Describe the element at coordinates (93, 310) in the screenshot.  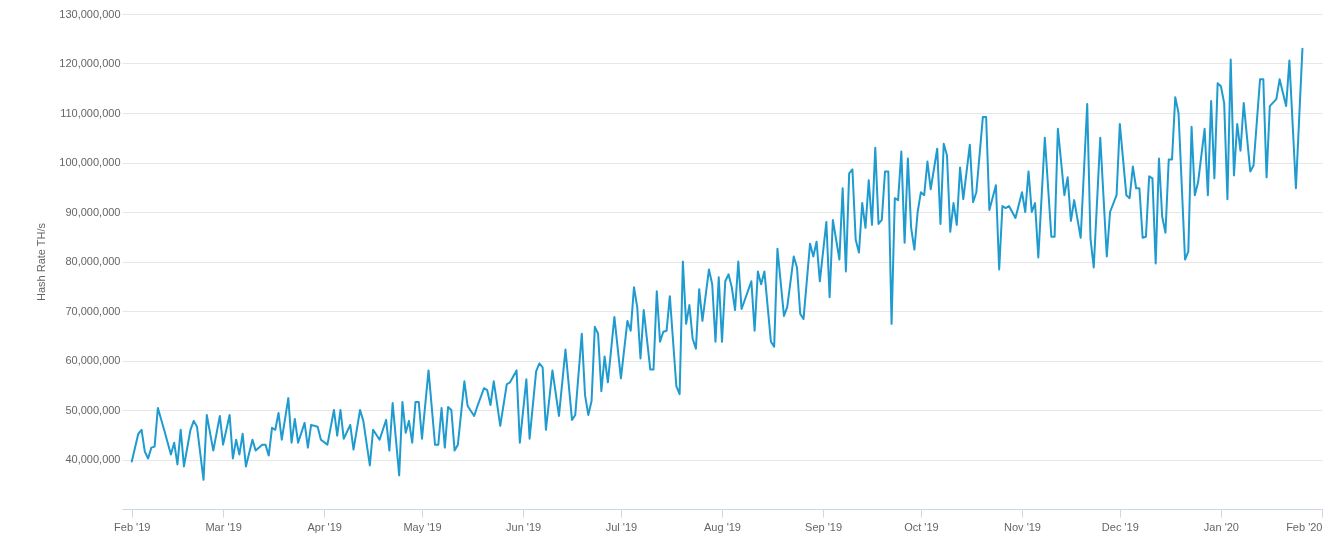
I see `y-tick-label: 70,000,000` at that location.